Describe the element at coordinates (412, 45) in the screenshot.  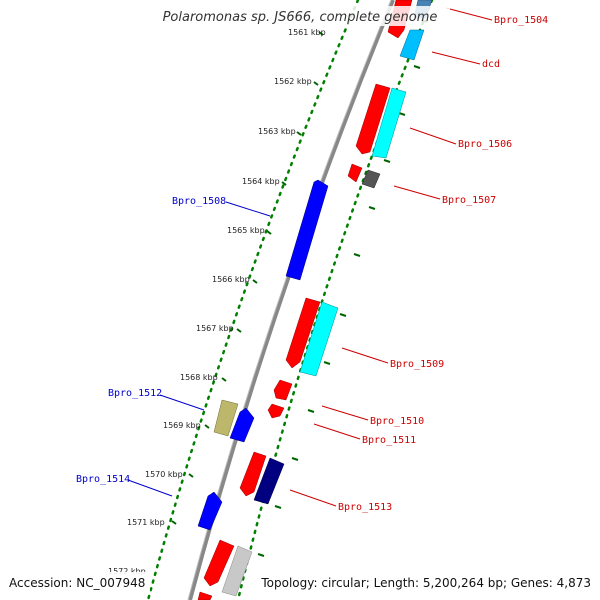
I see `gene-dcd` at that location.